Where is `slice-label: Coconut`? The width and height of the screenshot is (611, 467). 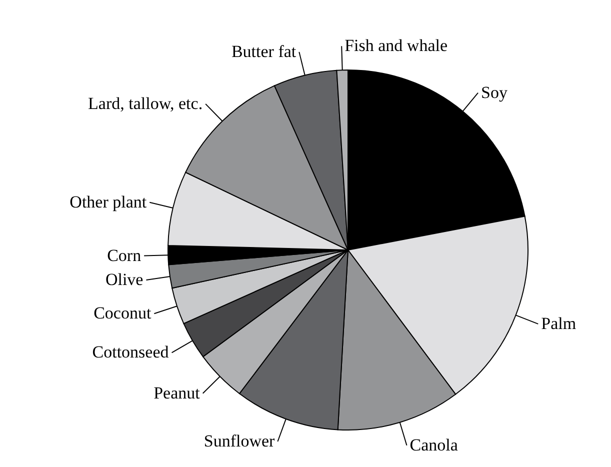
slice-label: Coconut is located at coordinates (123, 313).